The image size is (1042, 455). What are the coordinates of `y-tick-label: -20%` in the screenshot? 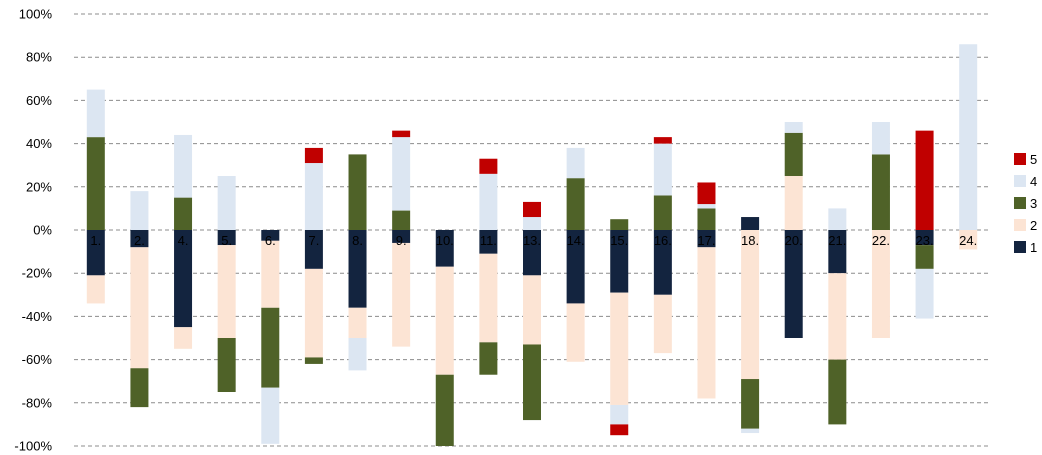 It's located at (37, 273).